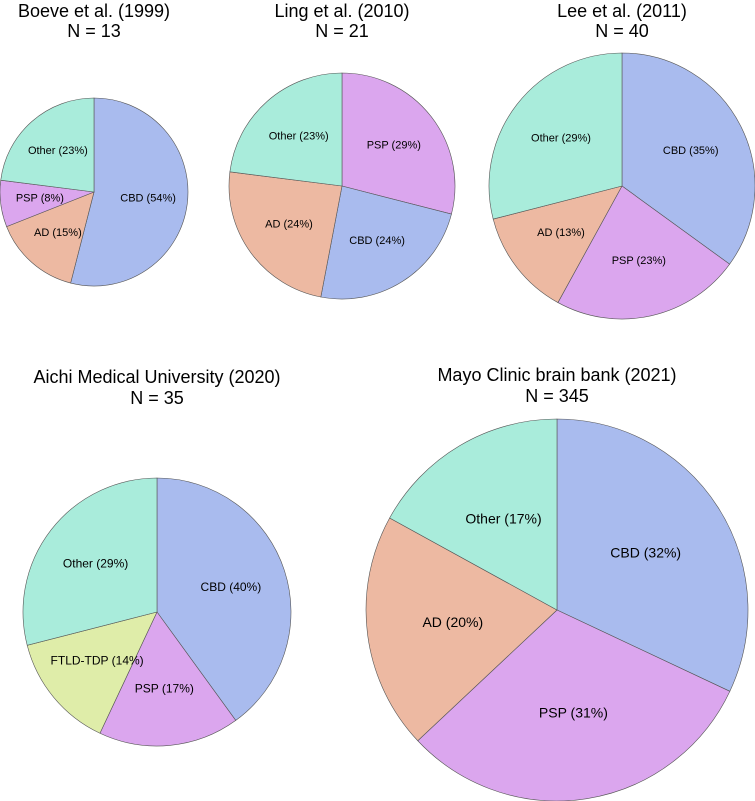 The height and width of the screenshot is (801, 755). Describe the element at coordinates (341, 11) in the screenshot. I see `chart-title: Ling et al. (2010)` at that location.